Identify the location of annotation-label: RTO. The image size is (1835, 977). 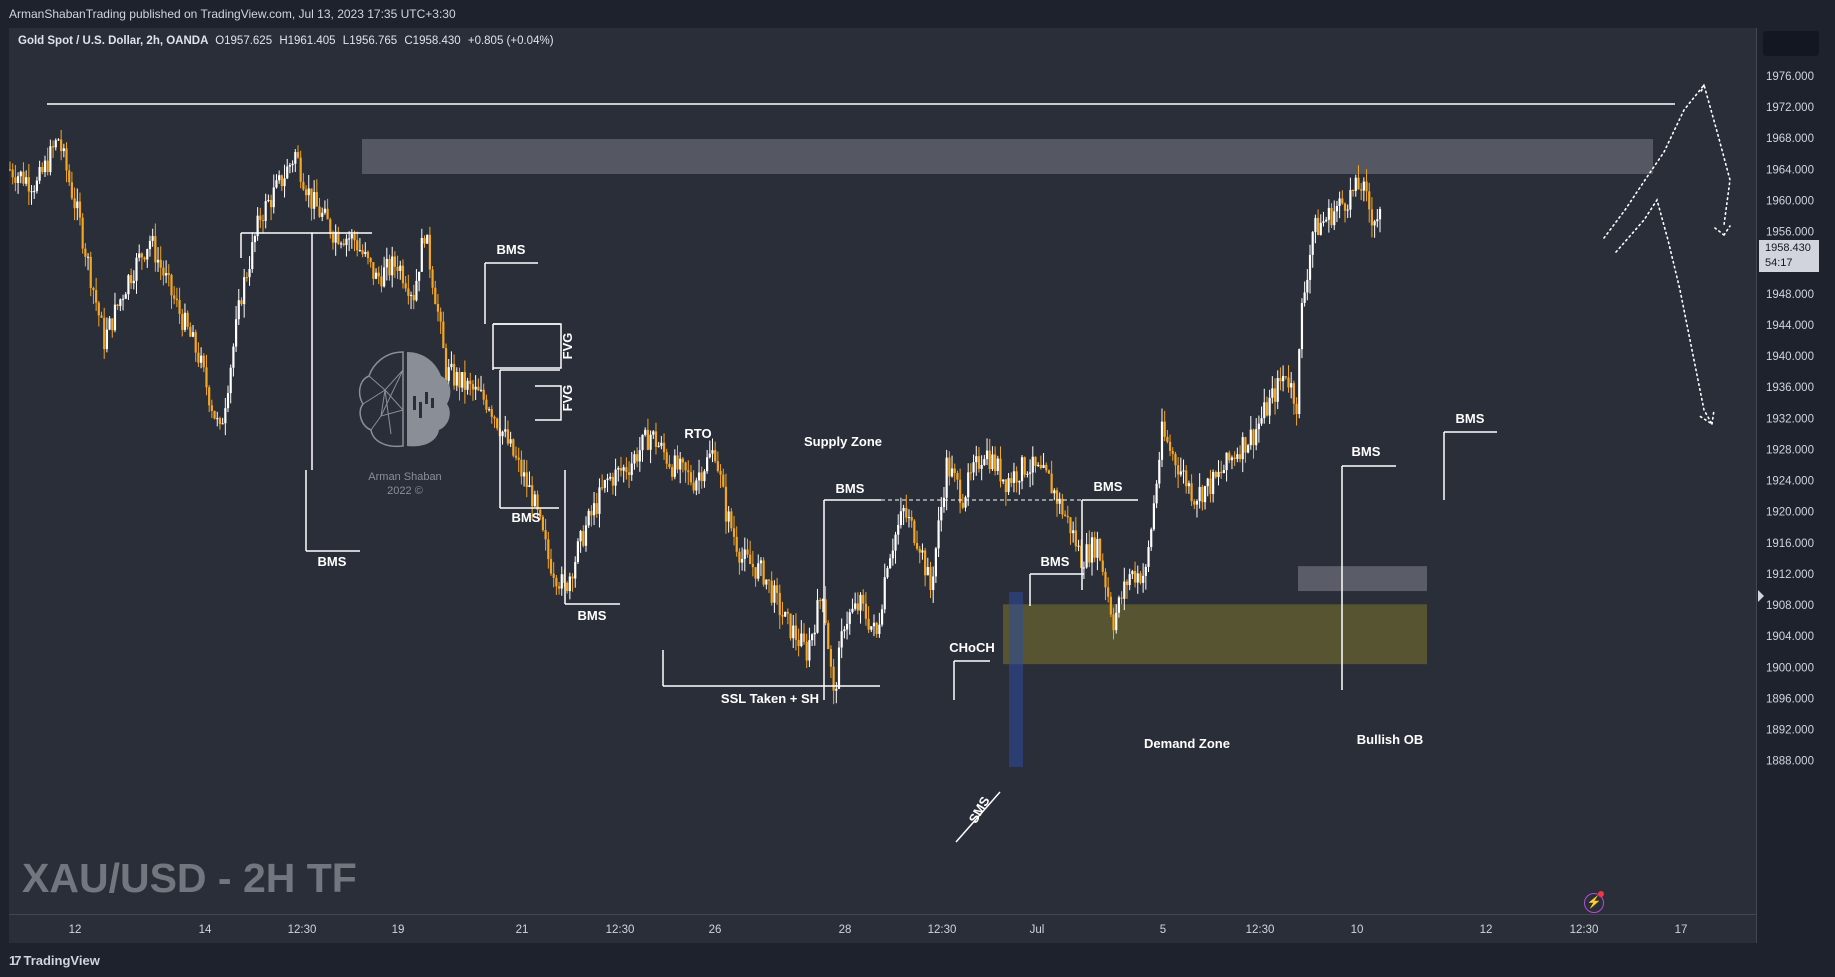
(697, 433).